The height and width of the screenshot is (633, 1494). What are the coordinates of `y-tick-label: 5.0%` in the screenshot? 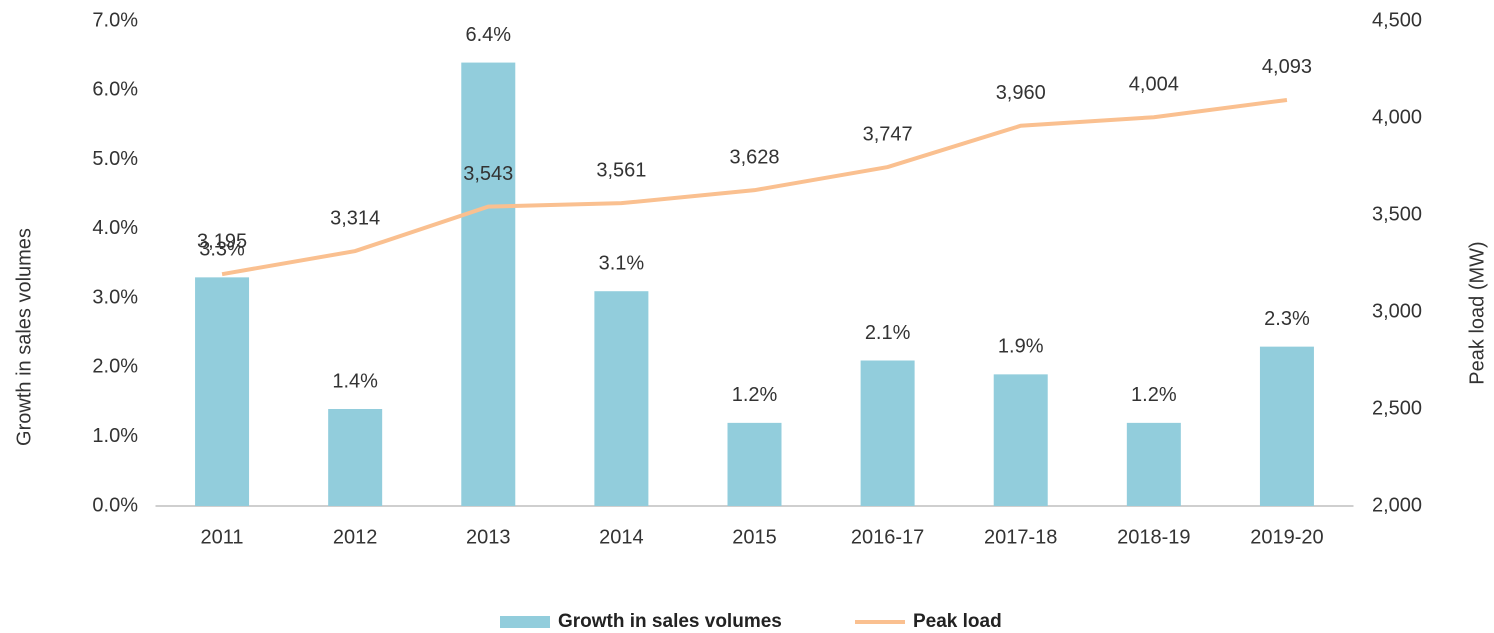 It's located at (115, 159).